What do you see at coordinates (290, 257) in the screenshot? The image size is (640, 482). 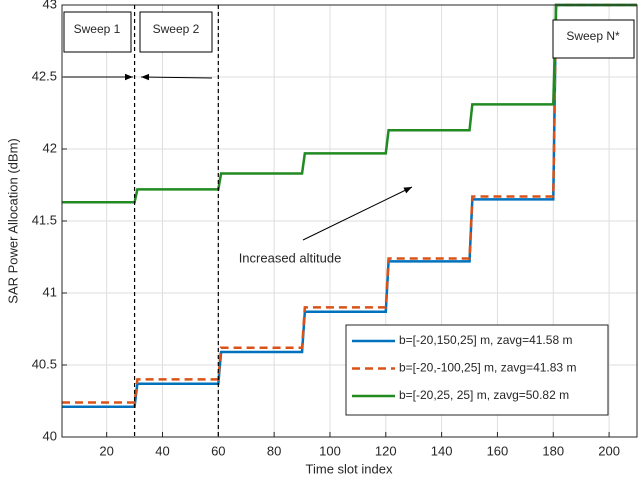 I see `annotation: Increased altitude` at bounding box center [290, 257].